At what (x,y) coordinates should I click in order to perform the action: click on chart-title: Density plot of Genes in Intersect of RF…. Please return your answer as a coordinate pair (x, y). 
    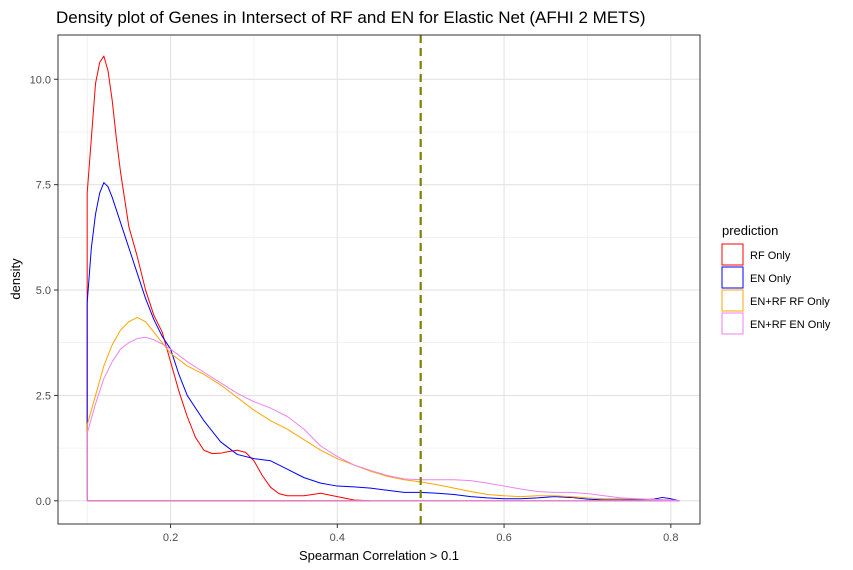
    Looking at the image, I should click on (351, 17).